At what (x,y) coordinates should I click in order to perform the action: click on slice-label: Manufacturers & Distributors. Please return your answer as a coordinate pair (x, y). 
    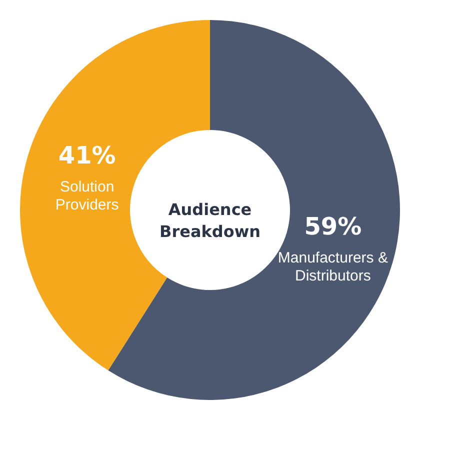
    Looking at the image, I should click on (333, 267).